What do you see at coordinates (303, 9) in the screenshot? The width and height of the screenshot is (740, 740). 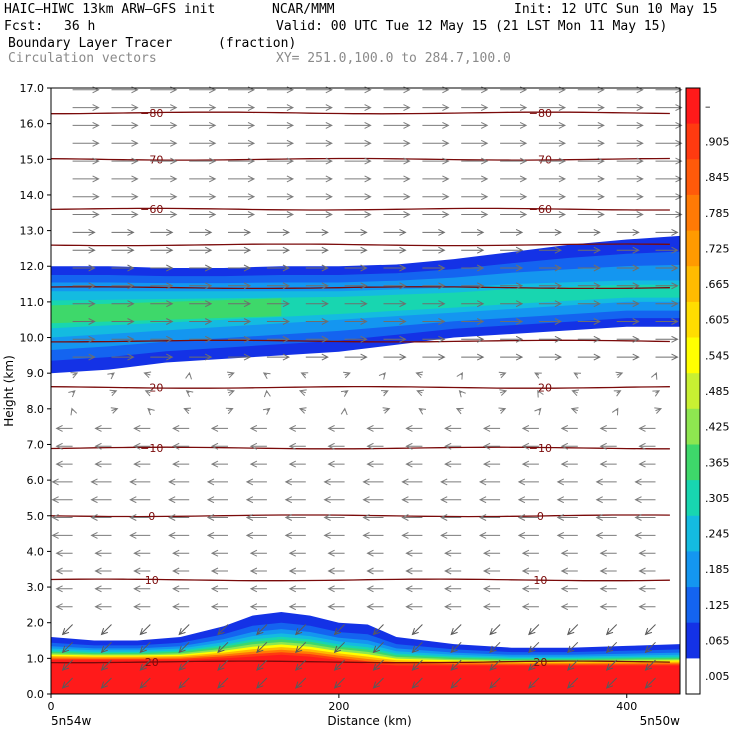 I see `org-label: NCAR/MMM` at bounding box center [303, 9].